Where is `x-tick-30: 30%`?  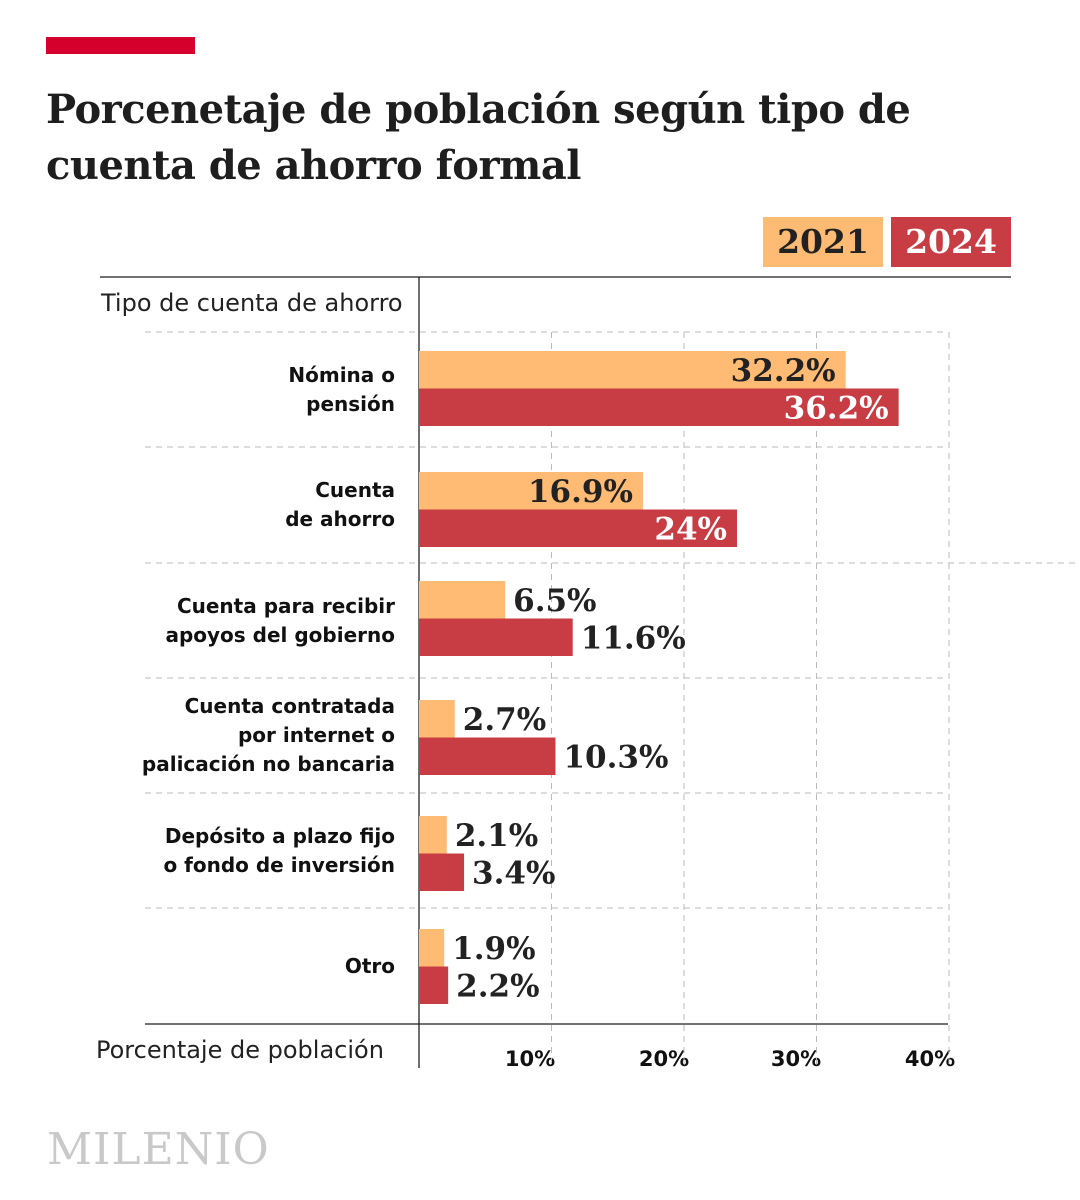 x-tick-30: 30% is located at coordinates (796, 1059).